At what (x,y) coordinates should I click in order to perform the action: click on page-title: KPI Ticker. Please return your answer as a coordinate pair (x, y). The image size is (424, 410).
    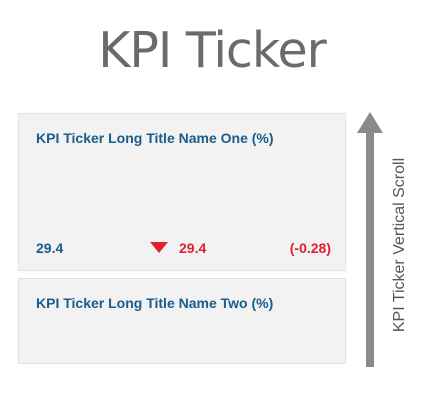
    Looking at the image, I should click on (212, 50).